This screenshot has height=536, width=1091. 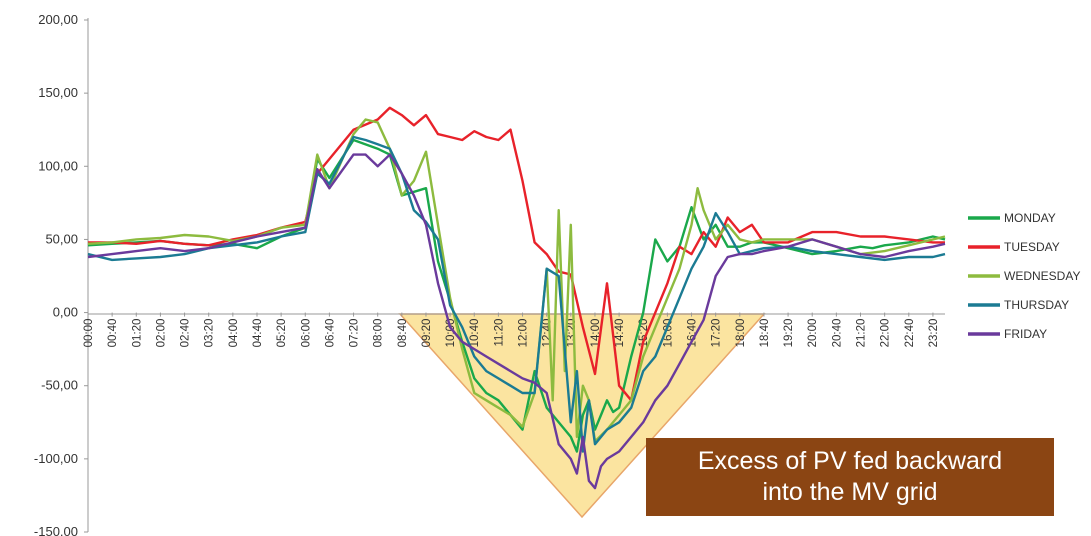 What do you see at coordinates (499, 333) in the screenshot?
I see `x-tick-label: 11:20` at bounding box center [499, 333].